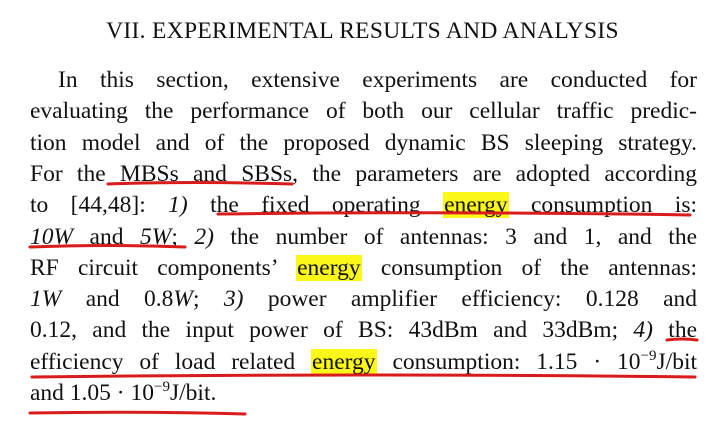 This screenshot has height=429, width=725. I want to click on text-segment: J/bit, so click(676, 361).